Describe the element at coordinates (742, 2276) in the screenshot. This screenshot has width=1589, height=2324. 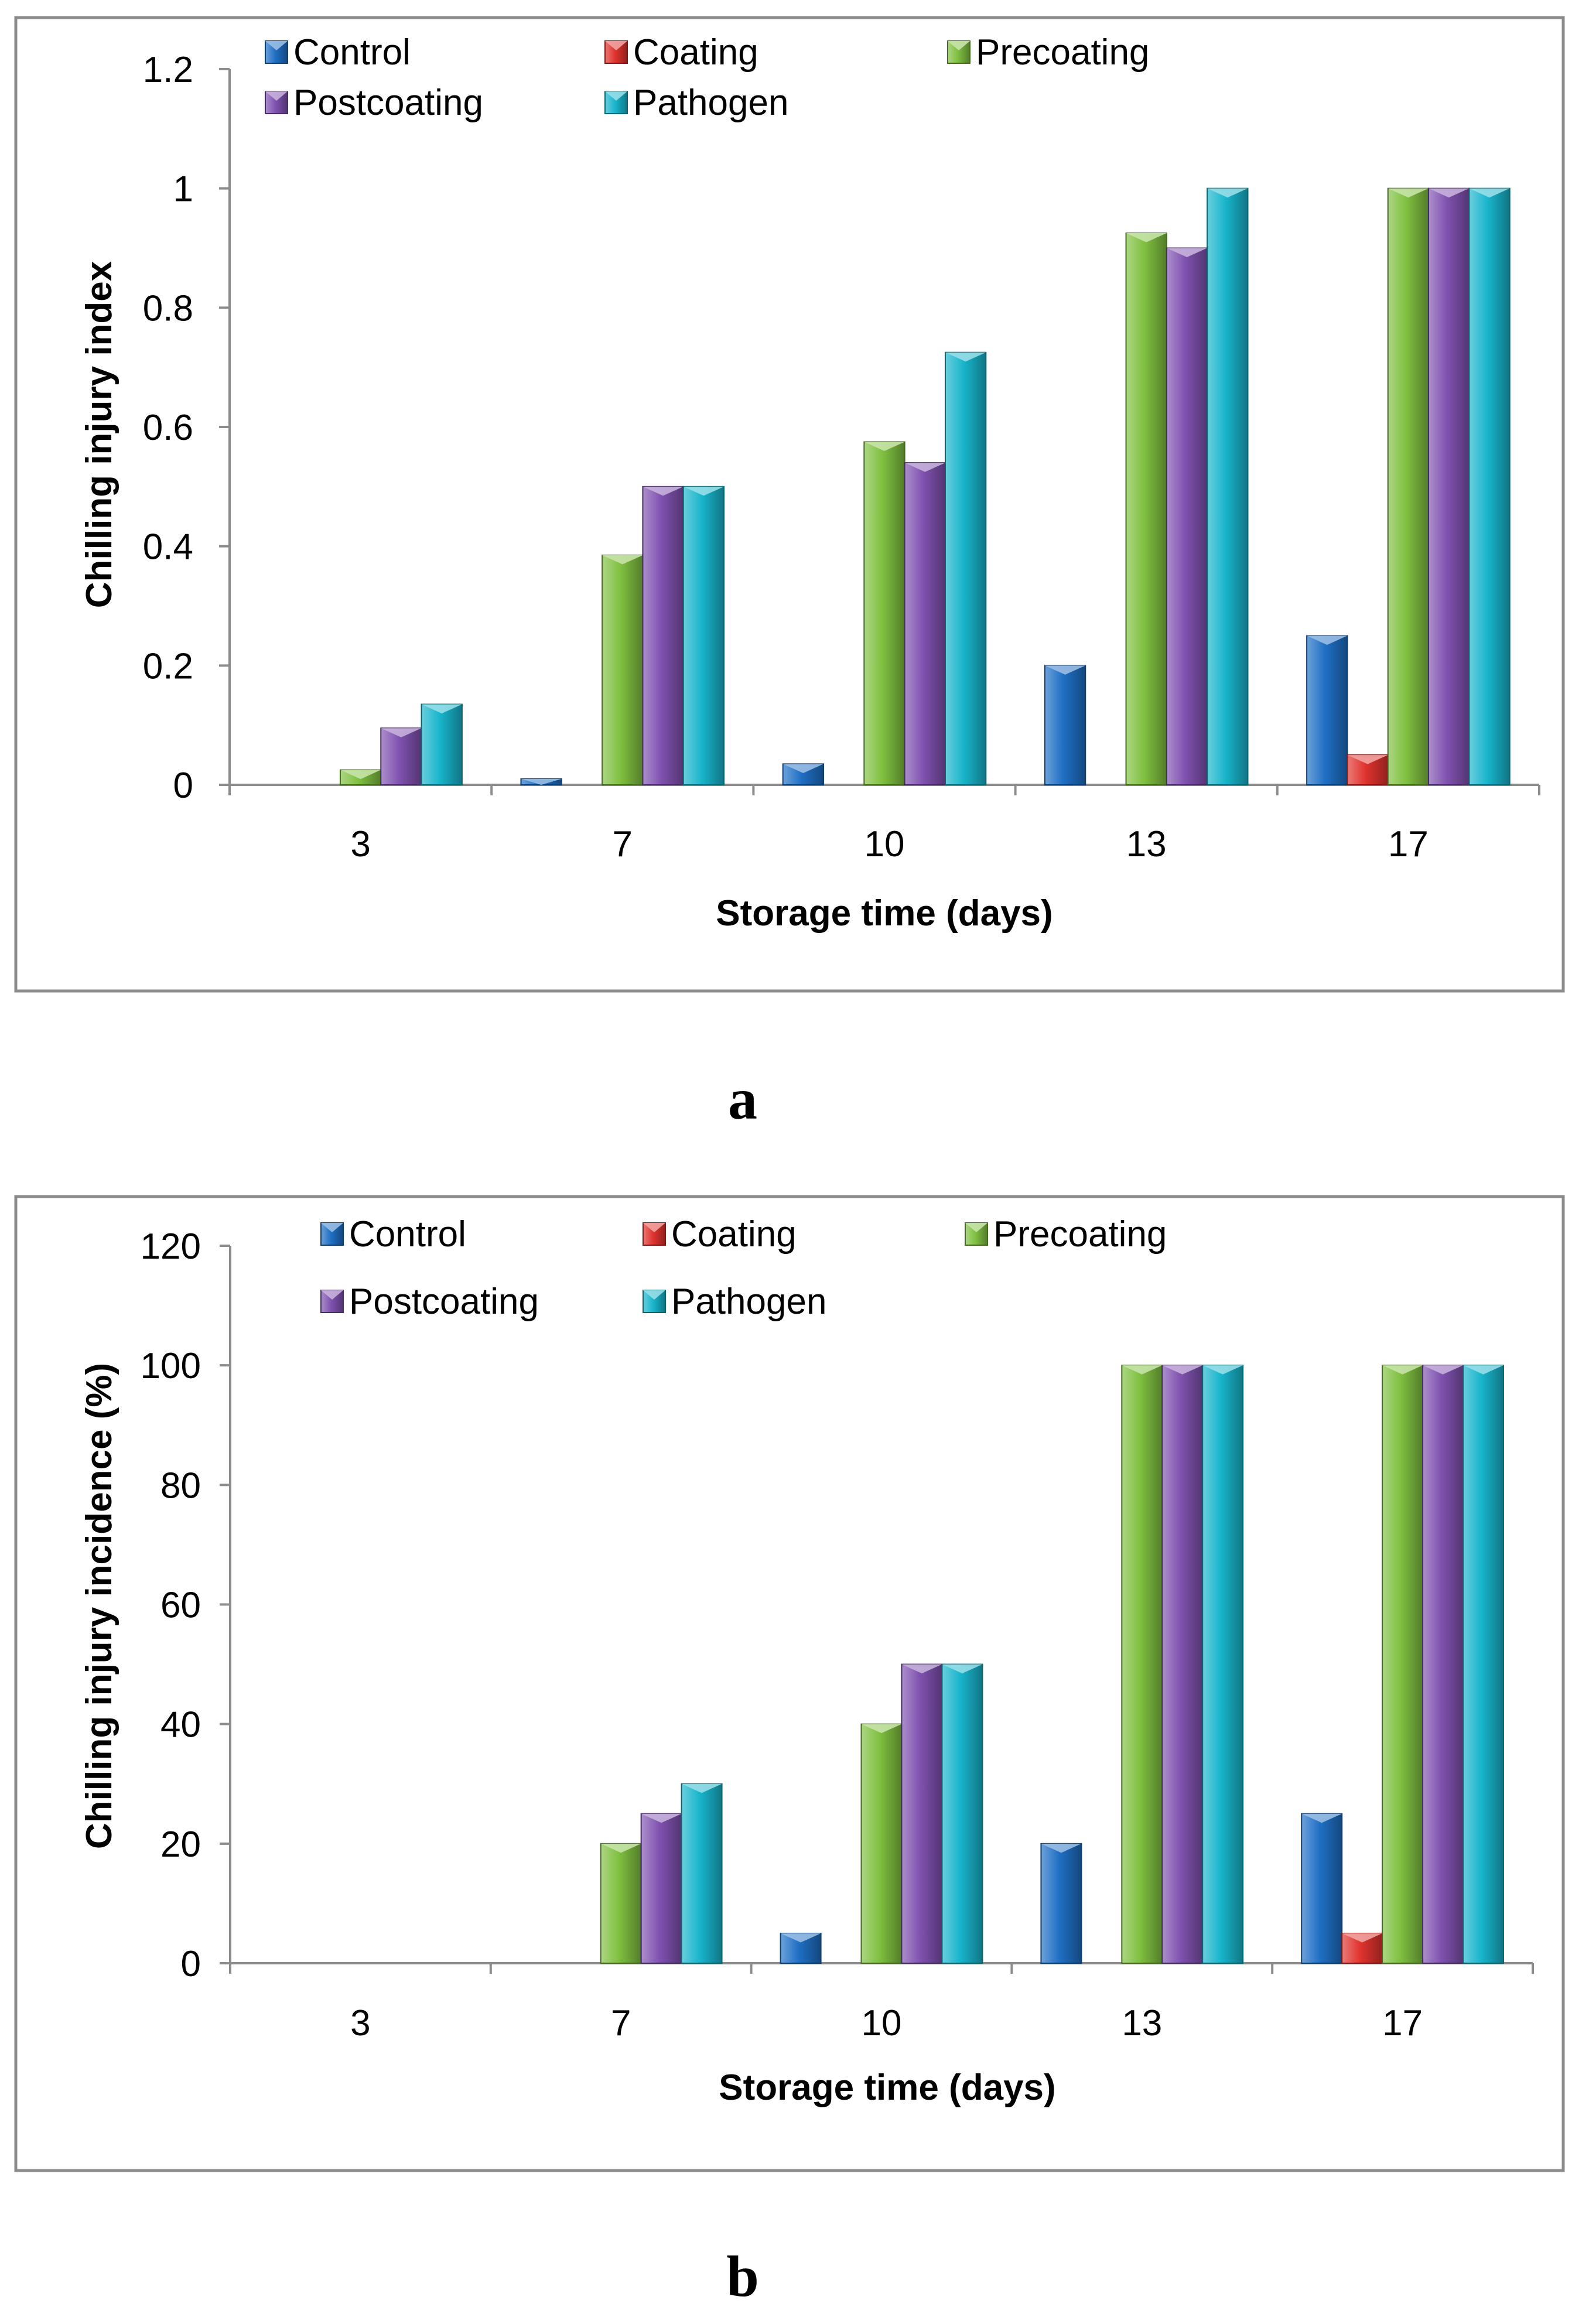
I see `panel-label-b: b` at that location.